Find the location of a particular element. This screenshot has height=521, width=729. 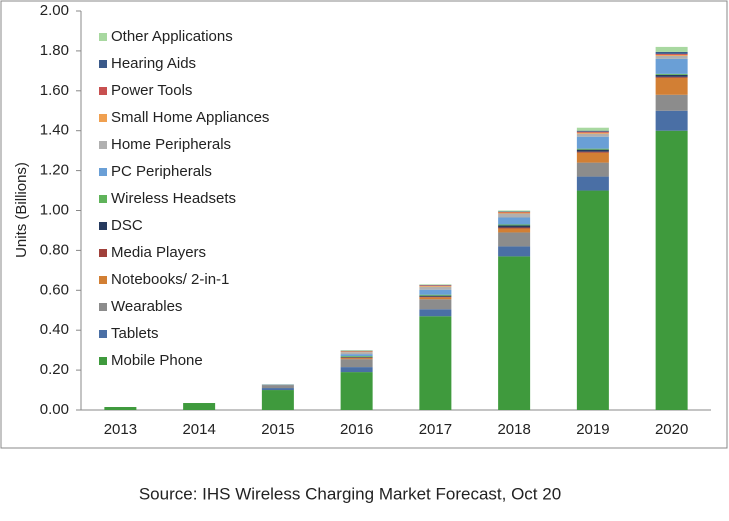

x-tick-label: 2019 is located at coordinates (592, 429).